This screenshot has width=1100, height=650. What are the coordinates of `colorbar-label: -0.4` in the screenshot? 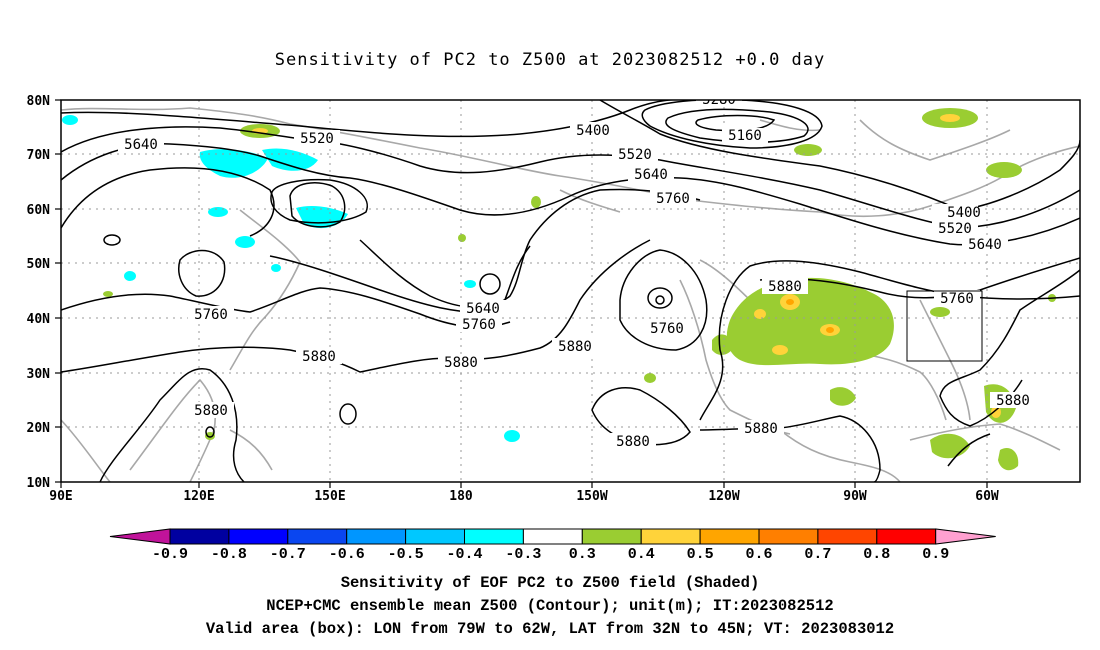 It's located at (464, 554).